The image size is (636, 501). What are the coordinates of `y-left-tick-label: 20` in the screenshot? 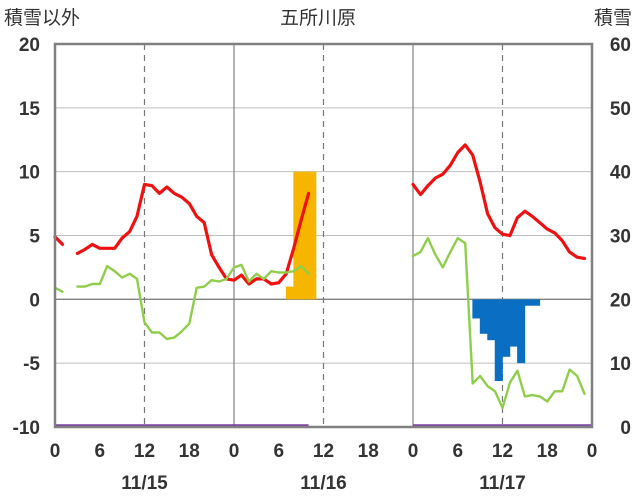 It's located at (29, 45).